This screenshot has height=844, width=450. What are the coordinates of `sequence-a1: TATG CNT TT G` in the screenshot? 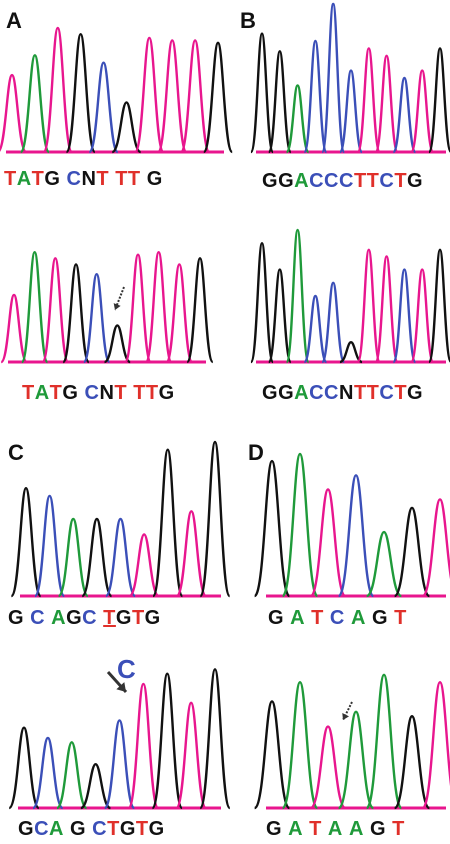 It's located at (83, 179).